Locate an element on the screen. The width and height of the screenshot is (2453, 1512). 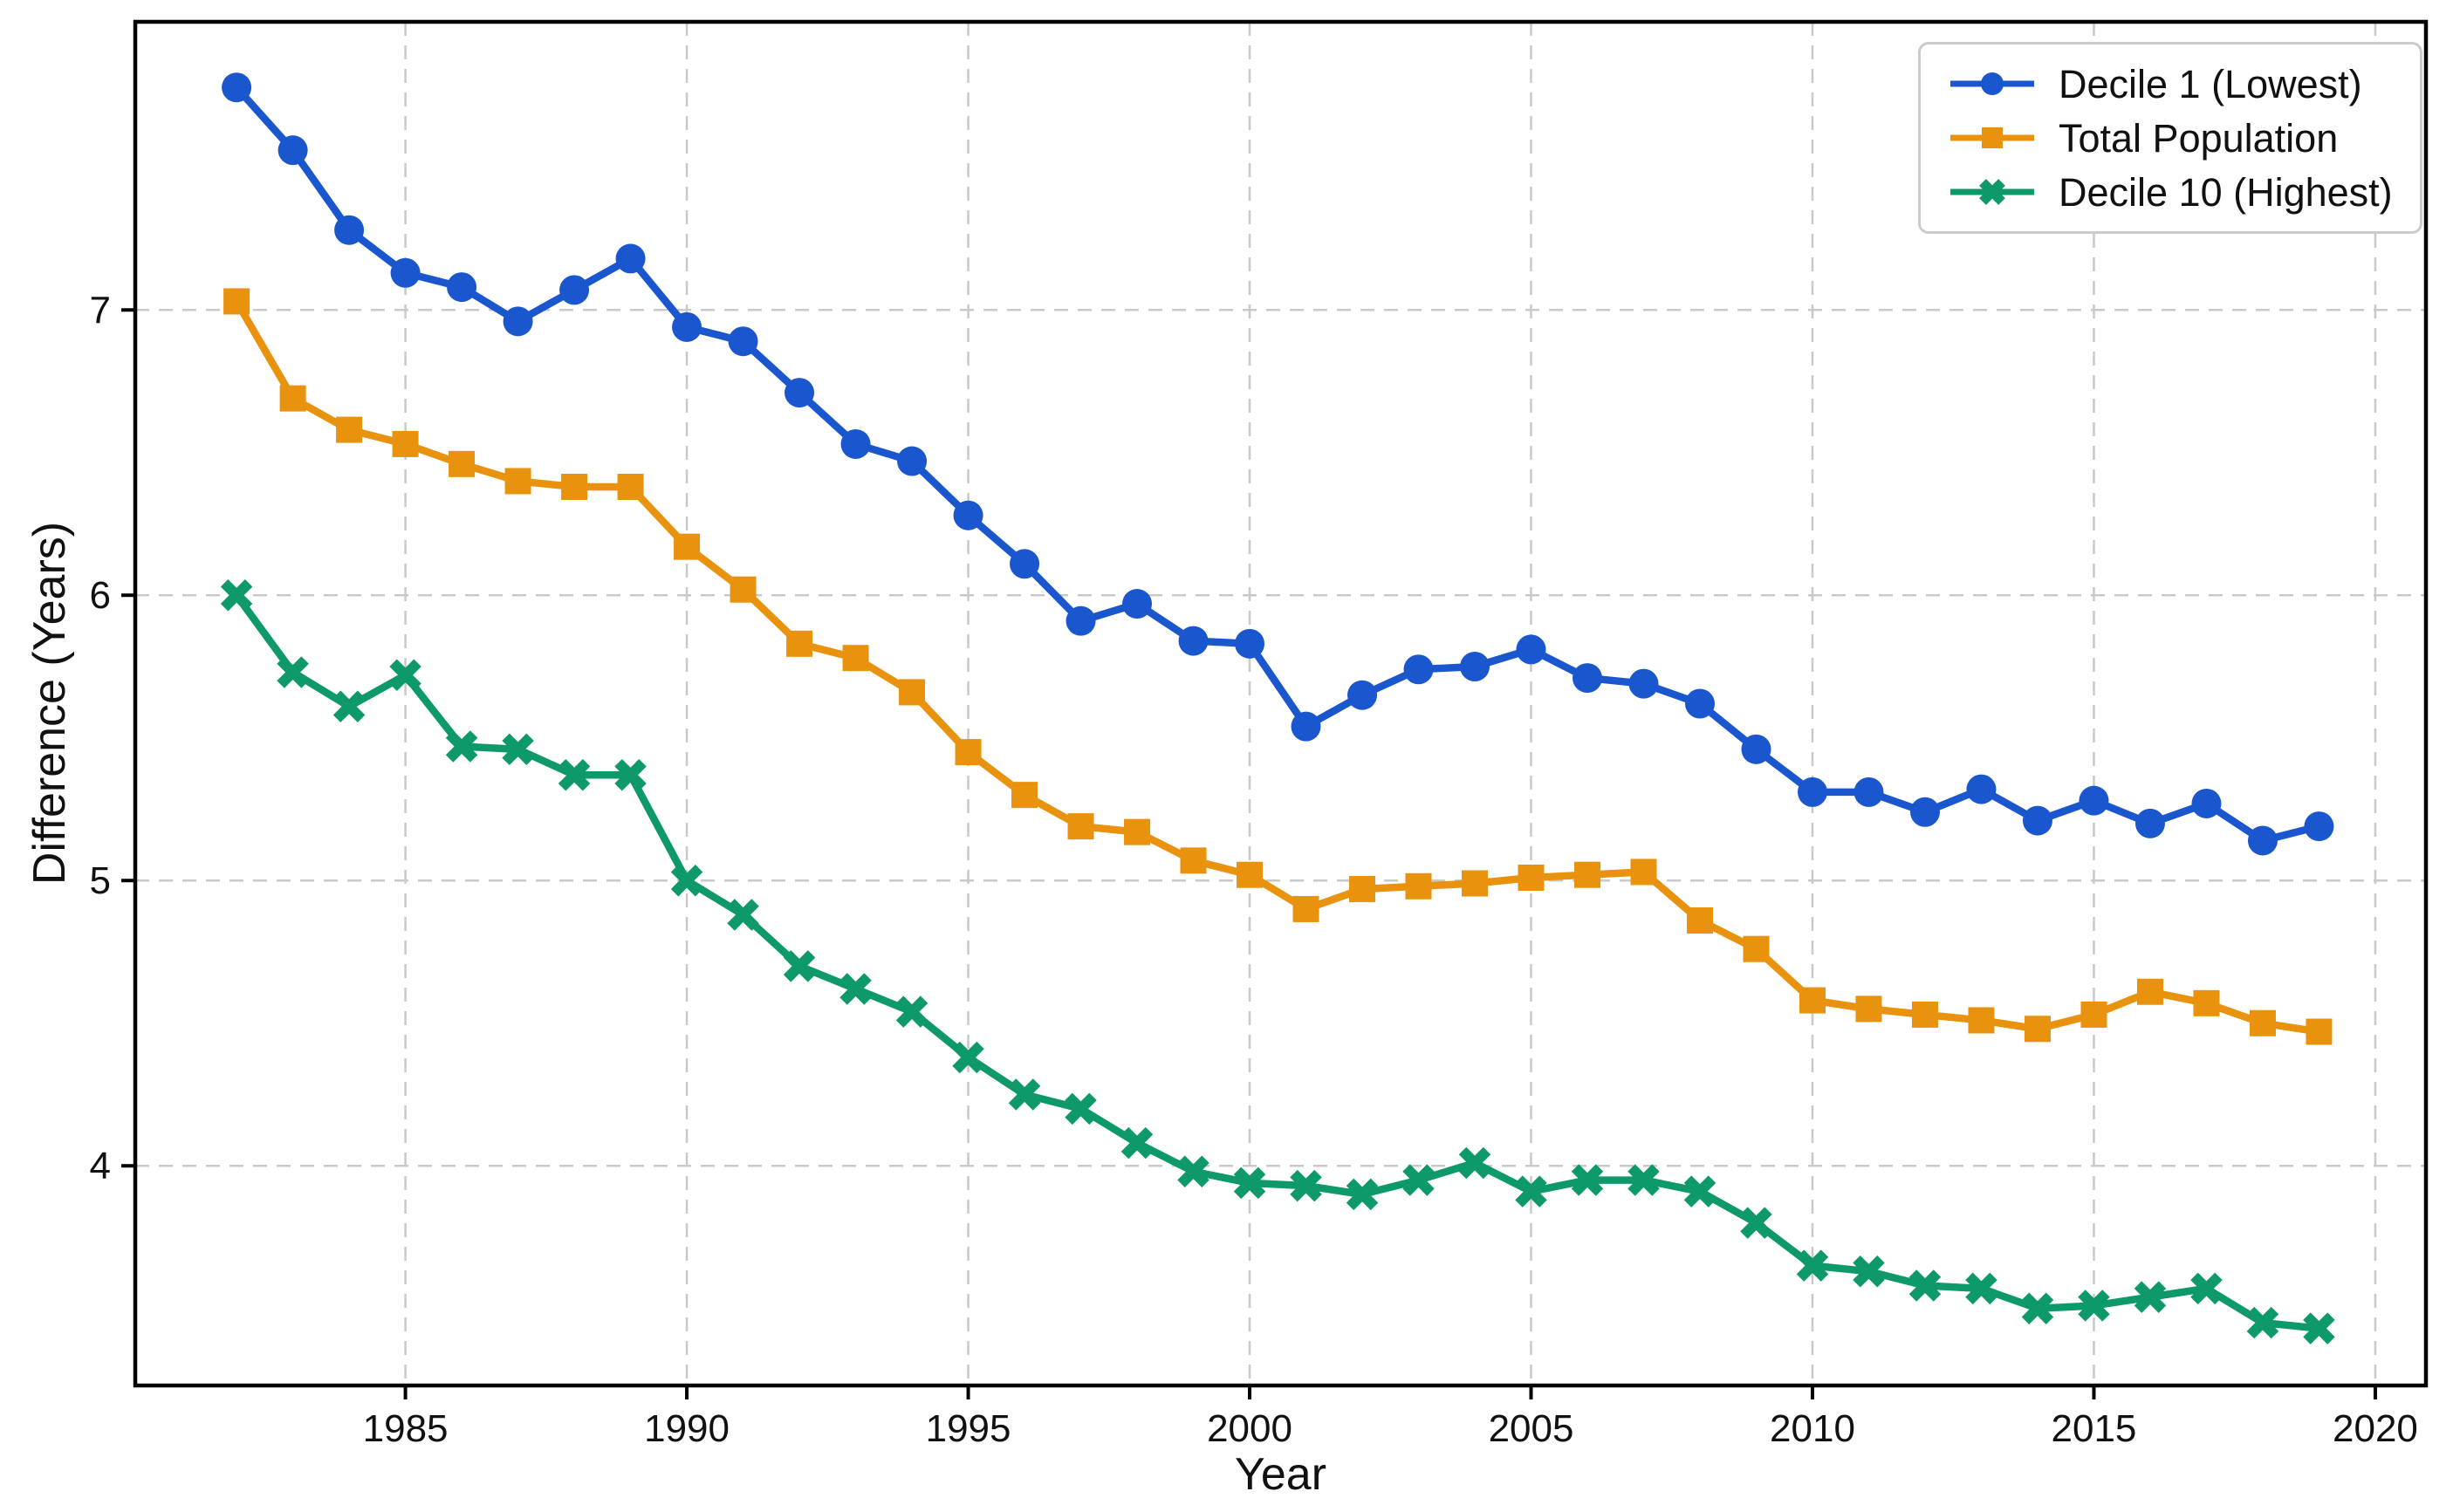
x-tick-label: 1985 is located at coordinates (406, 1428).